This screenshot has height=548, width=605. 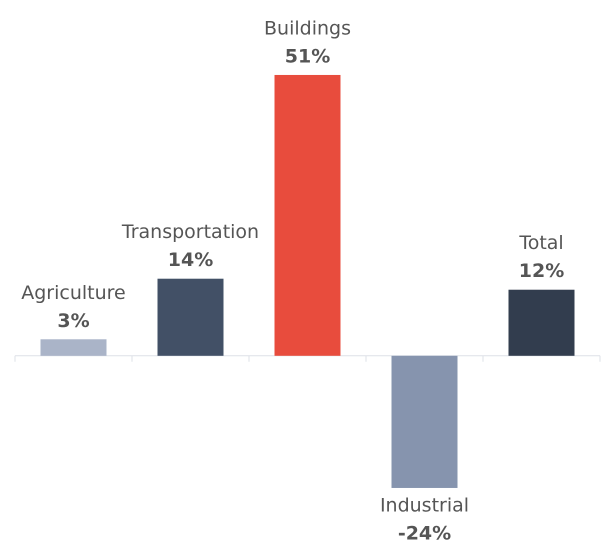 What do you see at coordinates (424, 533) in the screenshot?
I see `value-label: -24%` at bounding box center [424, 533].